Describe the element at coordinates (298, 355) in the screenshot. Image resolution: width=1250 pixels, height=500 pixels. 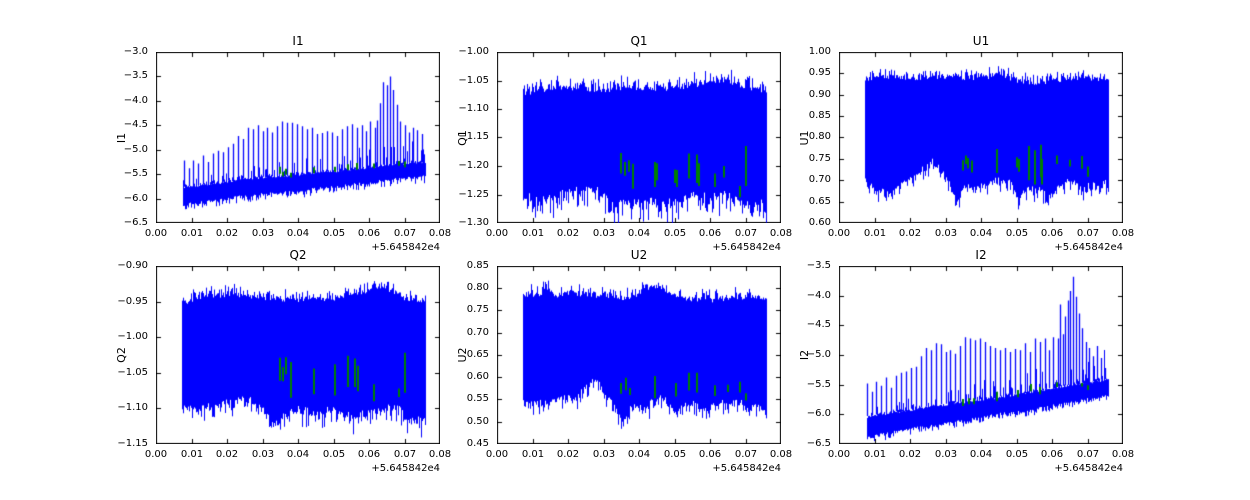
I see `plot-canvas-q2` at that location.